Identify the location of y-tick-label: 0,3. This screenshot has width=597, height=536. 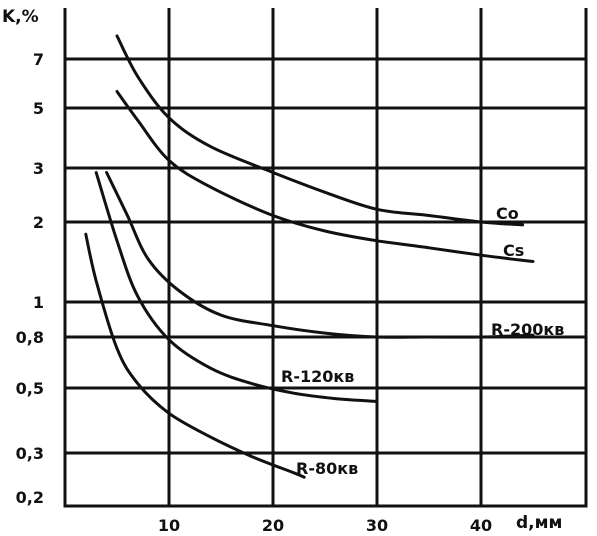
(30, 453).